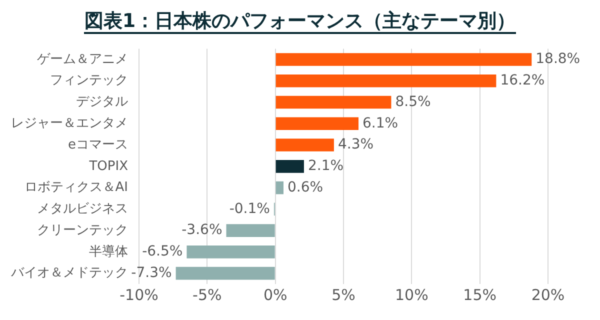 This screenshot has width=600, height=320. What do you see at coordinates (69, 124) in the screenshot?
I see `y-tick-label: レジャー＆エンタメ` at bounding box center [69, 124].